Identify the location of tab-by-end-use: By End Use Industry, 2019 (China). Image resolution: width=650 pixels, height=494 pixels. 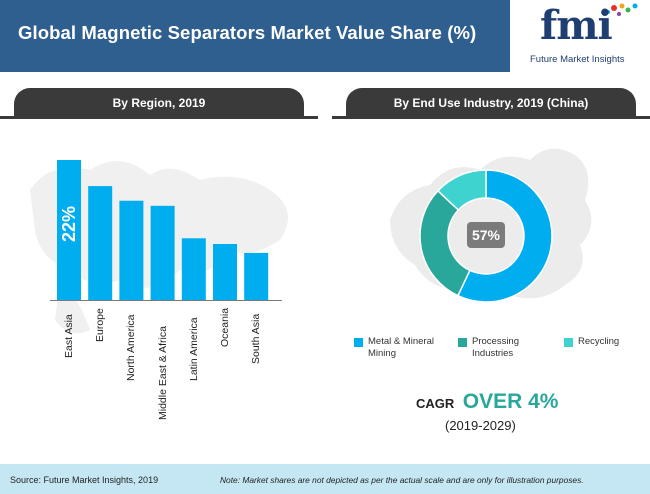
(491, 103).